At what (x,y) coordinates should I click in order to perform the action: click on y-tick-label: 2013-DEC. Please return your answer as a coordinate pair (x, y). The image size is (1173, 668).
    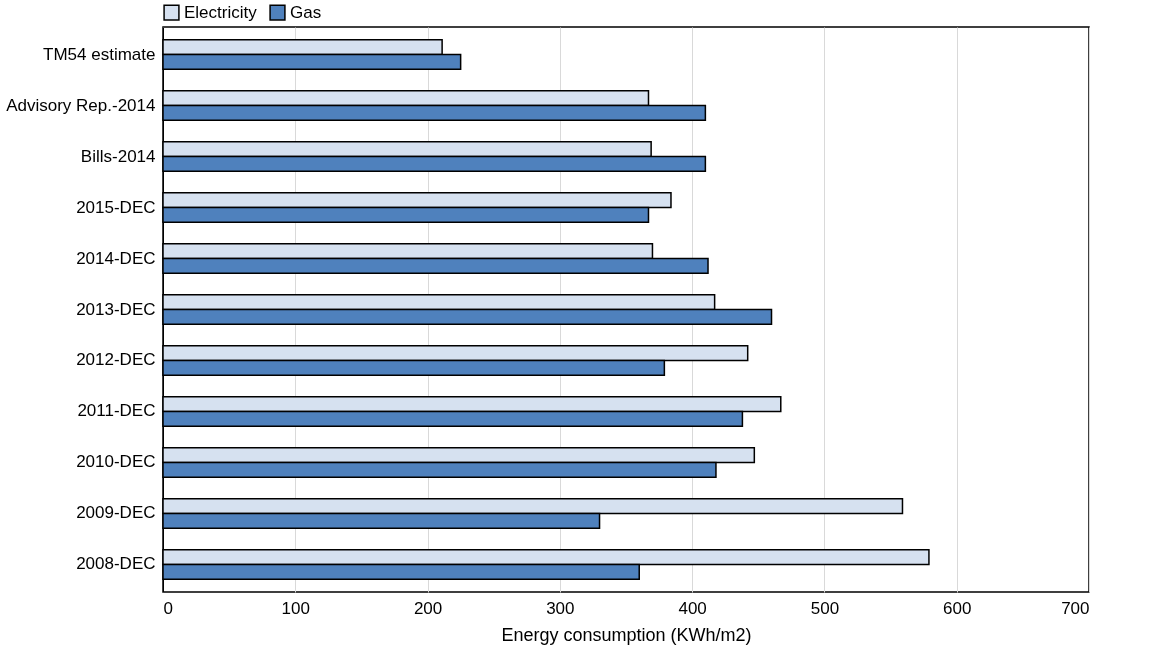
    Looking at the image, I should click on (116, 309).